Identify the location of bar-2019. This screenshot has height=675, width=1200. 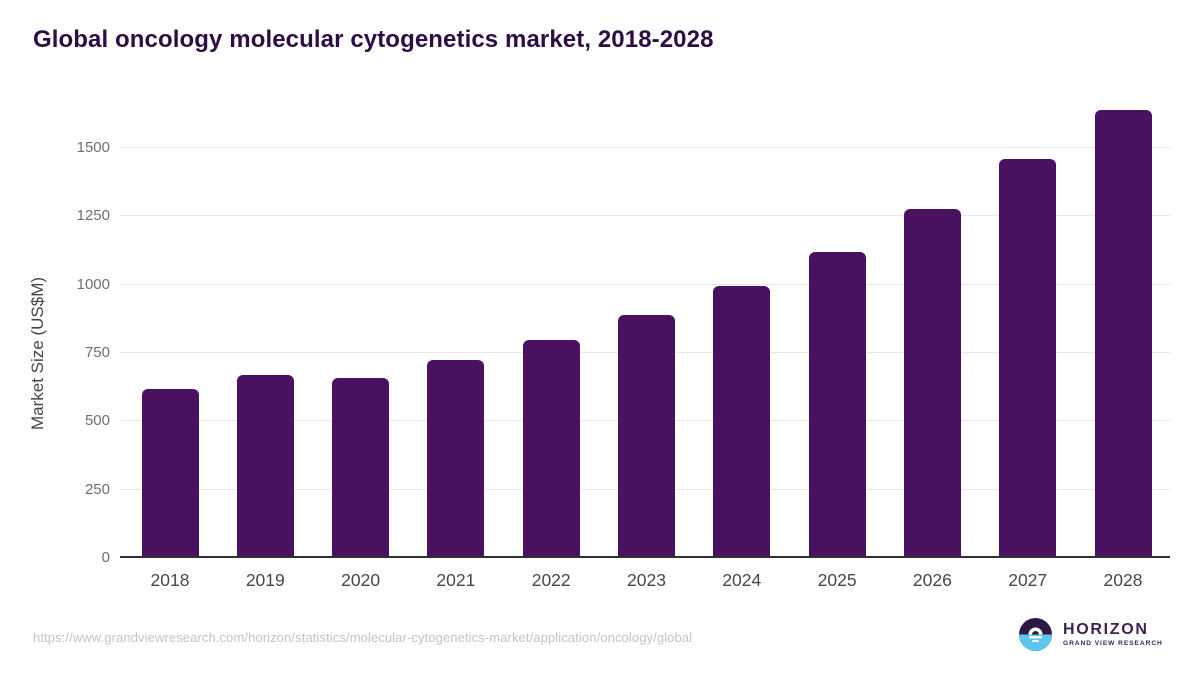
(265, 466).